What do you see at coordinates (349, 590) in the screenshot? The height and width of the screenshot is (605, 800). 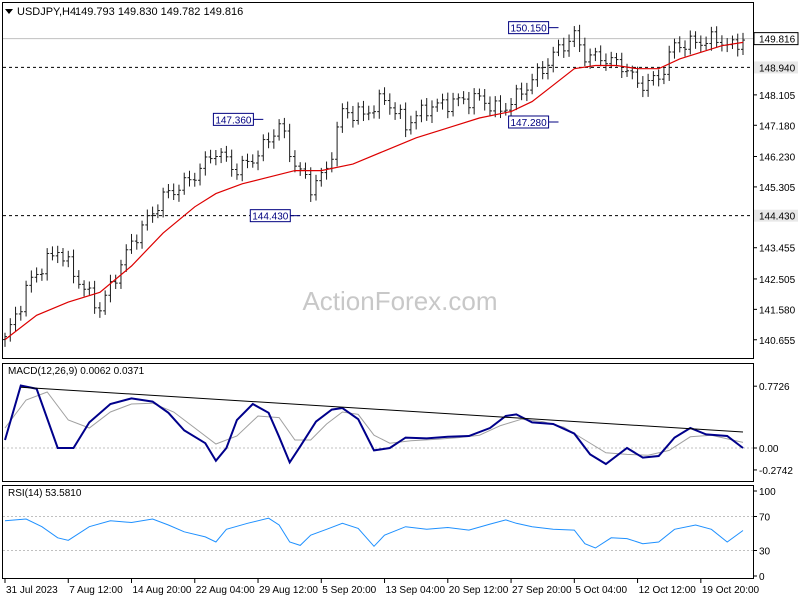 I see `x-tick-label: 5 Sep 20:00` at bounding box center [349, 590].